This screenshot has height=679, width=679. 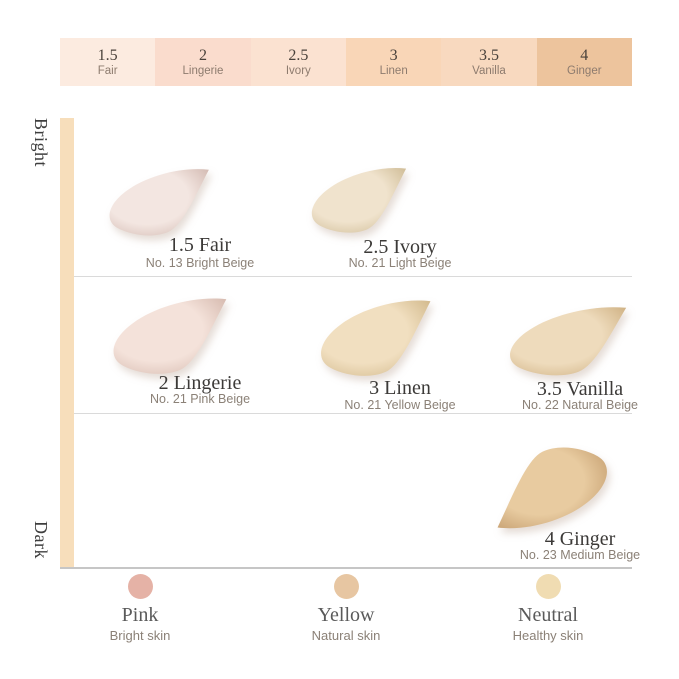 What do you see at coordinates (393, 55) in the screenshot?
I see `scale-number: 3` at bounding box center [393, 55].